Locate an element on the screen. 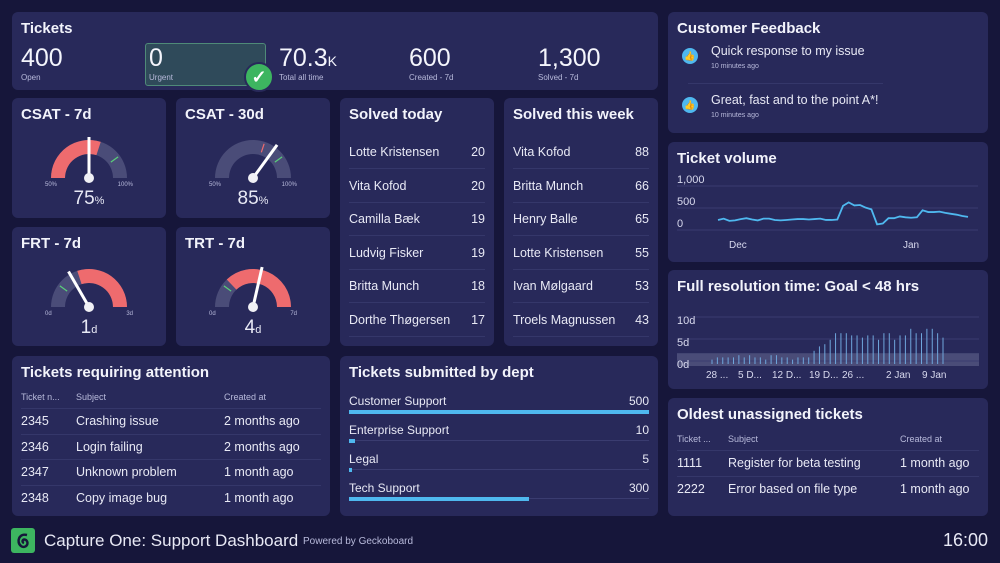 Image resolution: width=1000 pixels, height=563 pixels. table-cell: 2347 is located at coordinates (35, 472).